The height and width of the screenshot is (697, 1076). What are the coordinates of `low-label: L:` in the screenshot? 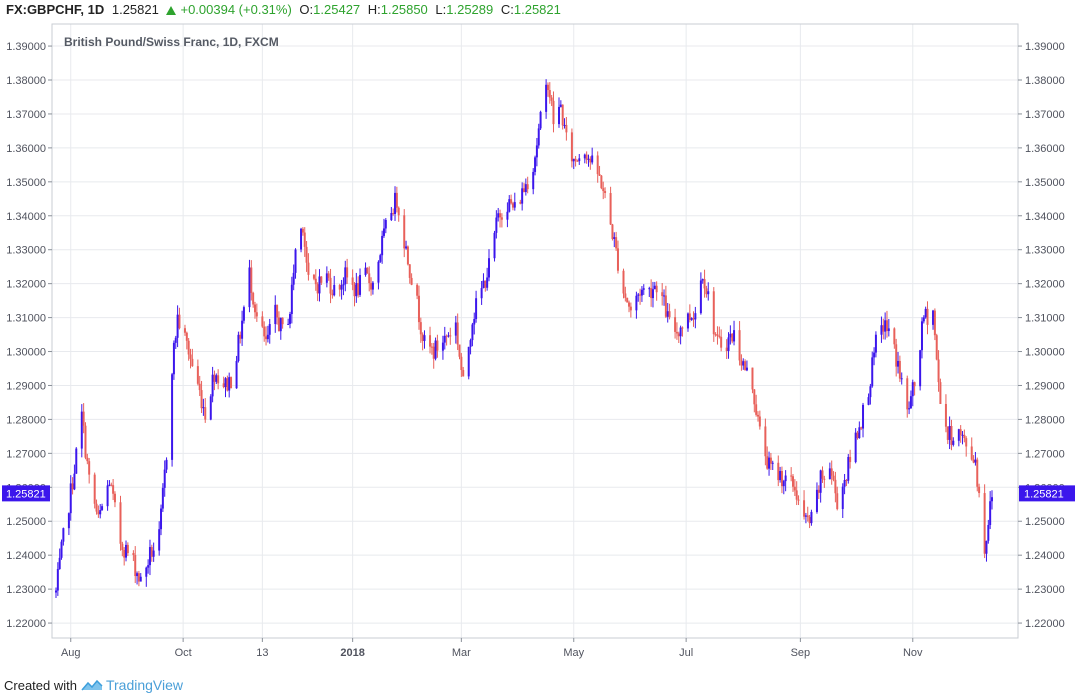 It's located at (441, 9).